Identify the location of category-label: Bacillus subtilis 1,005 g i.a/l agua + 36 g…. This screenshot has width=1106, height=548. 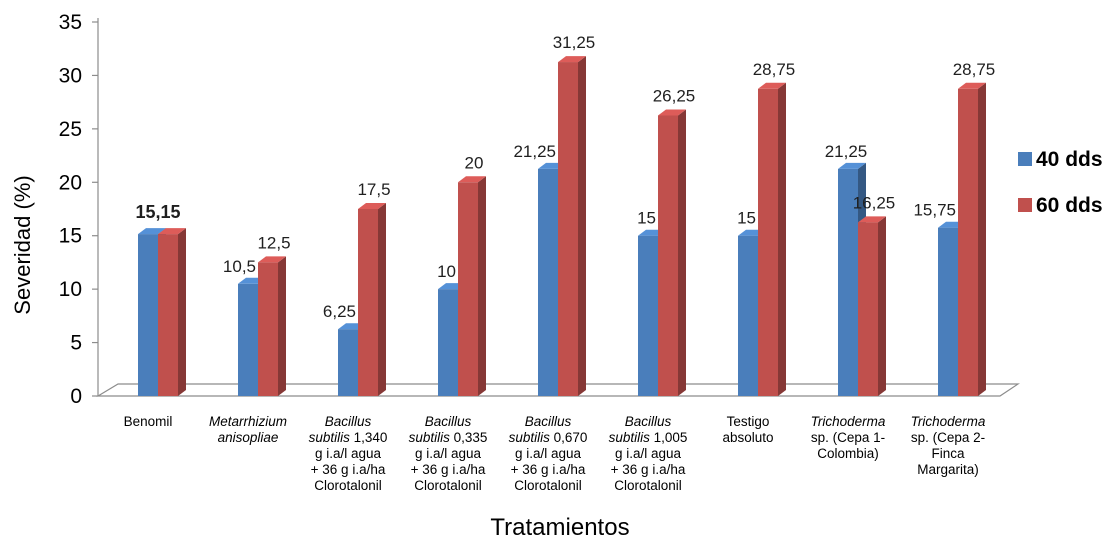
(648, 453).